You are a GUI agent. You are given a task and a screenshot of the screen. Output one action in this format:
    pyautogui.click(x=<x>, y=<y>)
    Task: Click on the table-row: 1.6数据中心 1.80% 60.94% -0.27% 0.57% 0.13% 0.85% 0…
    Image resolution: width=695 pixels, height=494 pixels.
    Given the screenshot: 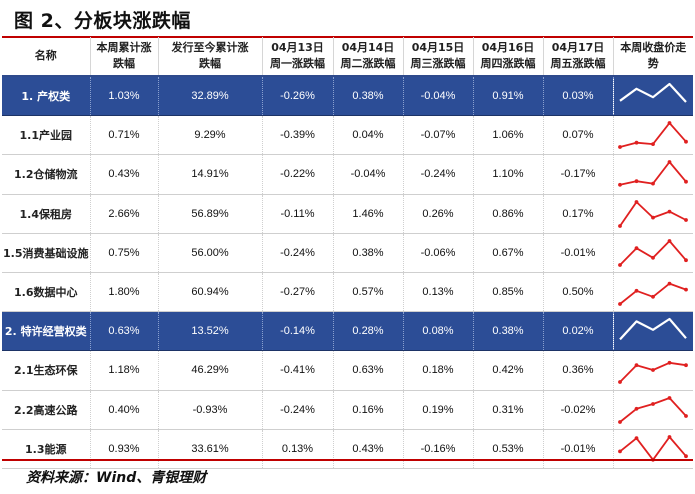 What is the action you would take?
    pyautogui.click(x=347, y=292)
    